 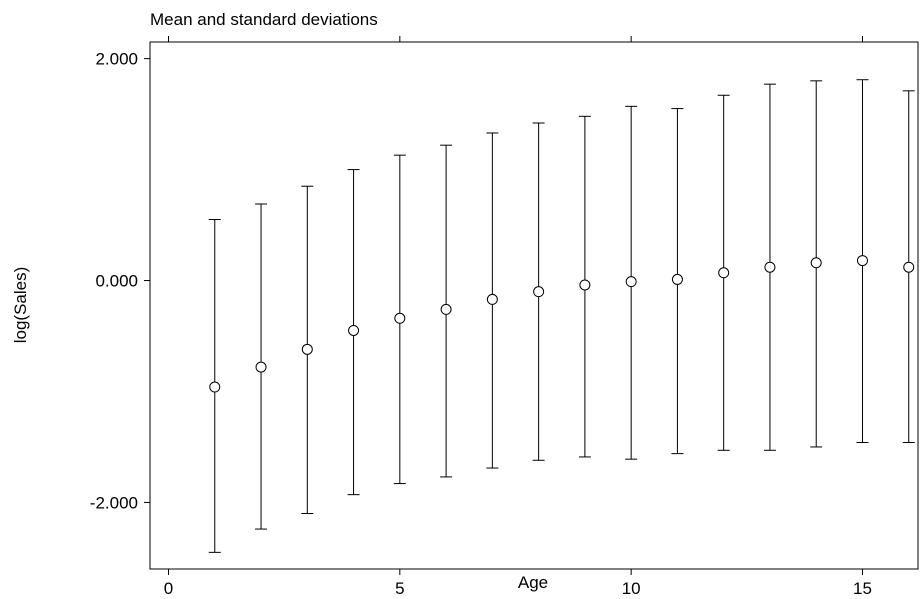 What do you see at coordinates (168, 588) in the screenshot?
I see `x-tick-label: 0` at bounding box center [168, 588].